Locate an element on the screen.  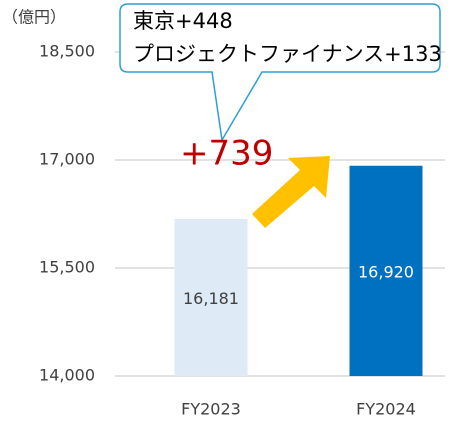
callout-line: プロジェクトファイナンス+133 is located at coordinates (287, 54).